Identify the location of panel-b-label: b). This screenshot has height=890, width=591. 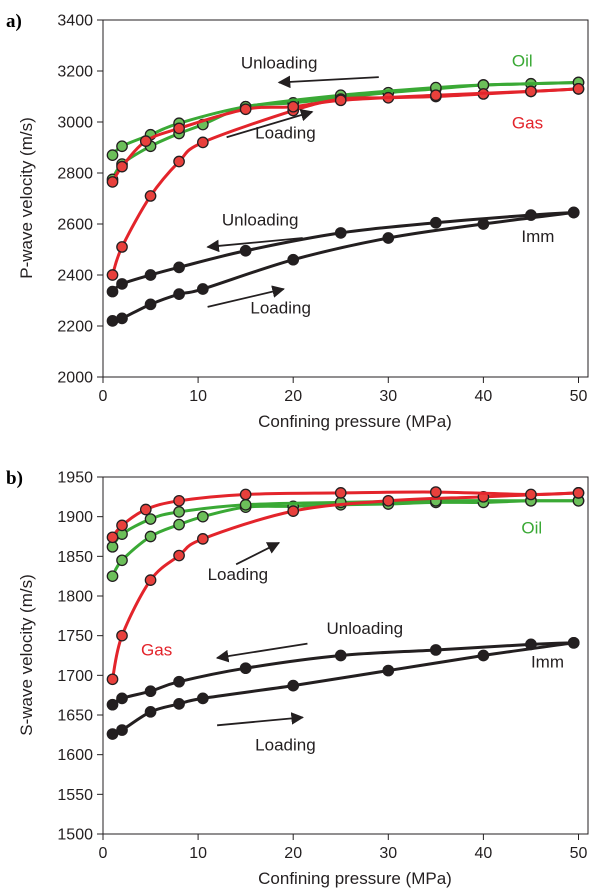
(14, 478).